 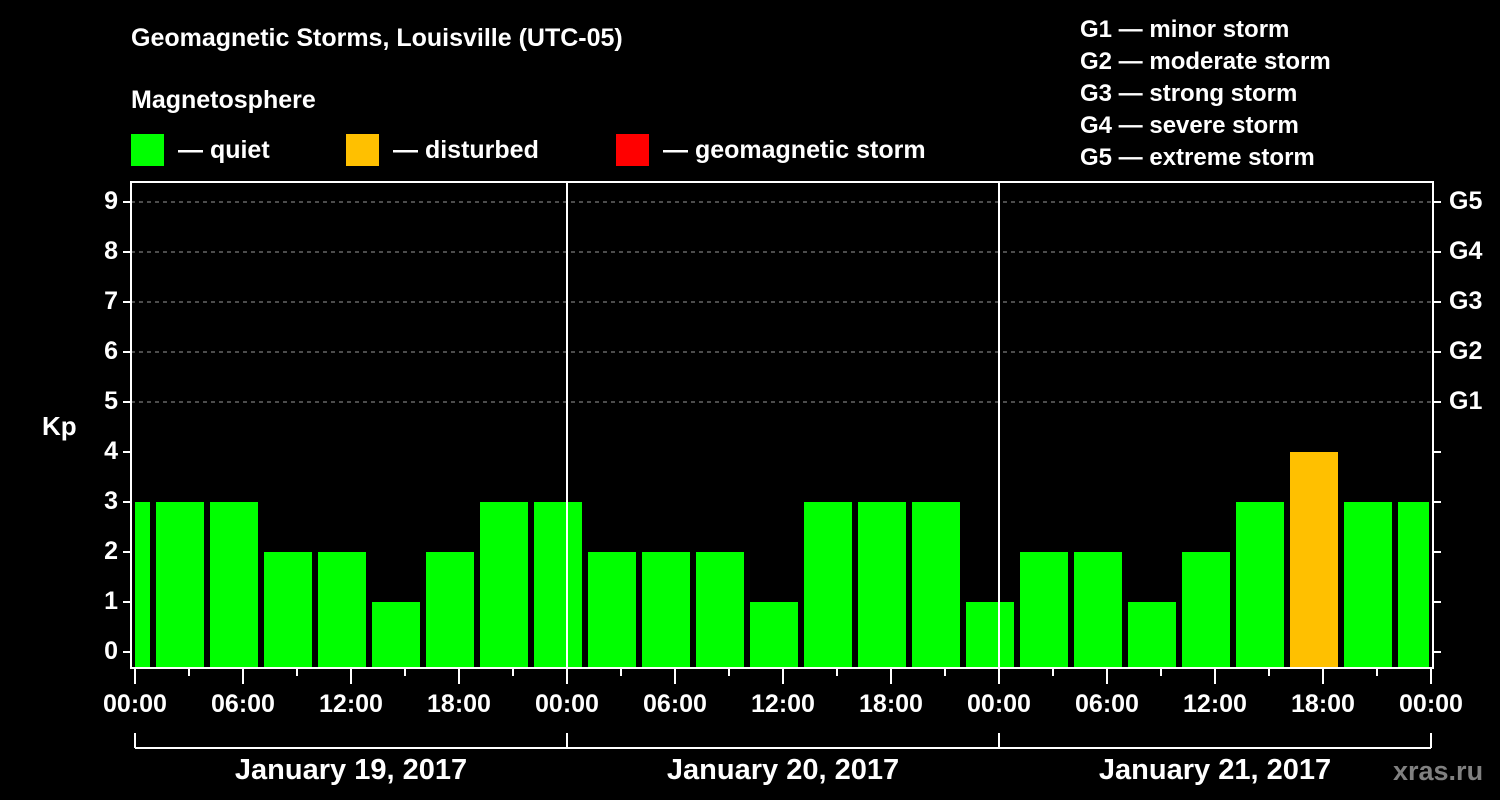 What do you see at coordinates (377, 38) in the screenshot?
I see `chart-title: Geomagnetic Storms, Louisville (UTC-05)` at bounding box center [377, 38].